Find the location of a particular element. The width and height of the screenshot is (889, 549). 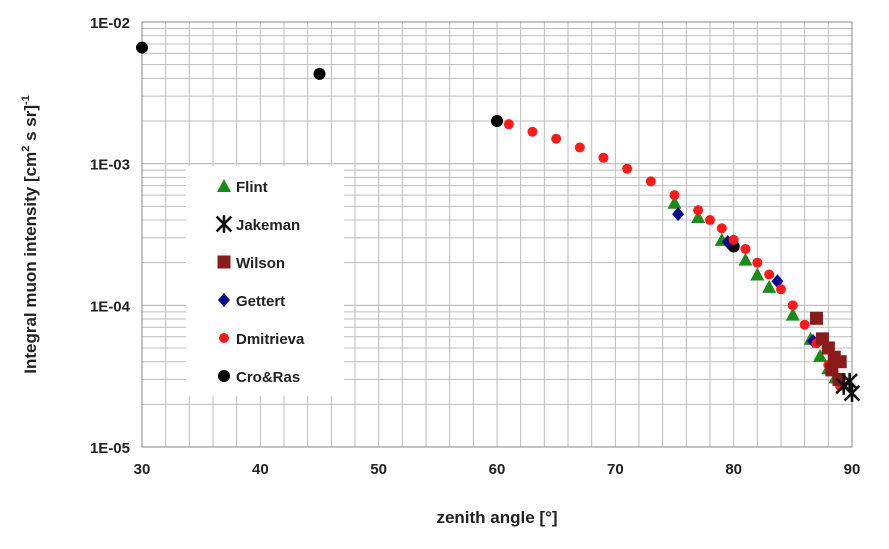

legend-entry: Dmitrieva is located at coordinates (262, 339).